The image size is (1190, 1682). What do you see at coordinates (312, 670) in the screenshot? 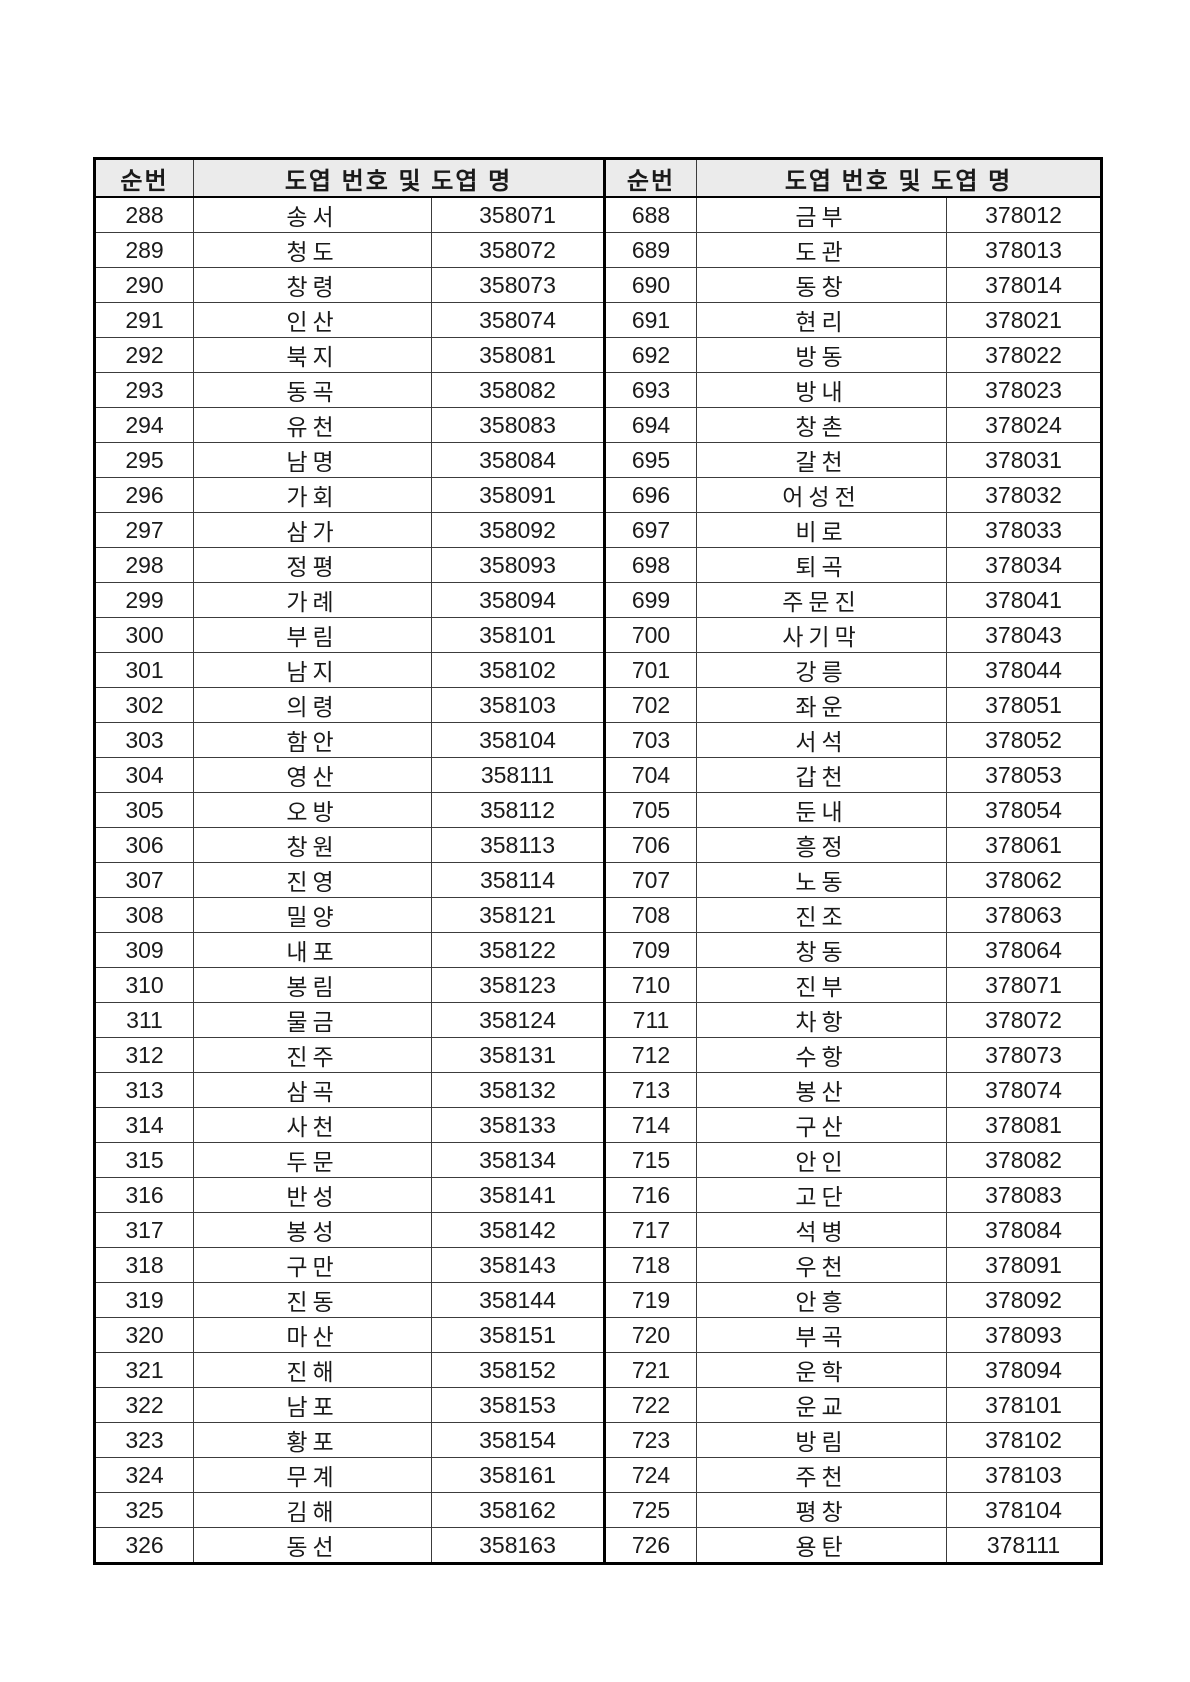
I see `sheet-name-cell: 남지` at bounding box center [312, 670].